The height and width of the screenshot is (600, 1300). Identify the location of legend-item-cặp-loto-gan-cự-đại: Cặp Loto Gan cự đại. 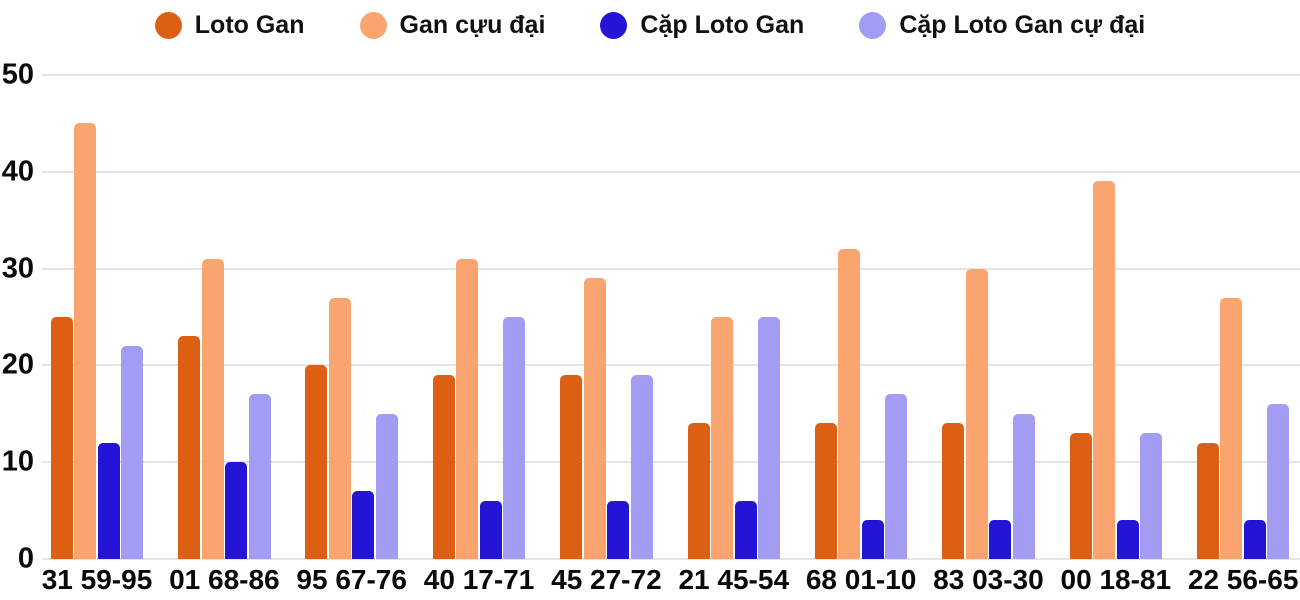
(1002, 25).